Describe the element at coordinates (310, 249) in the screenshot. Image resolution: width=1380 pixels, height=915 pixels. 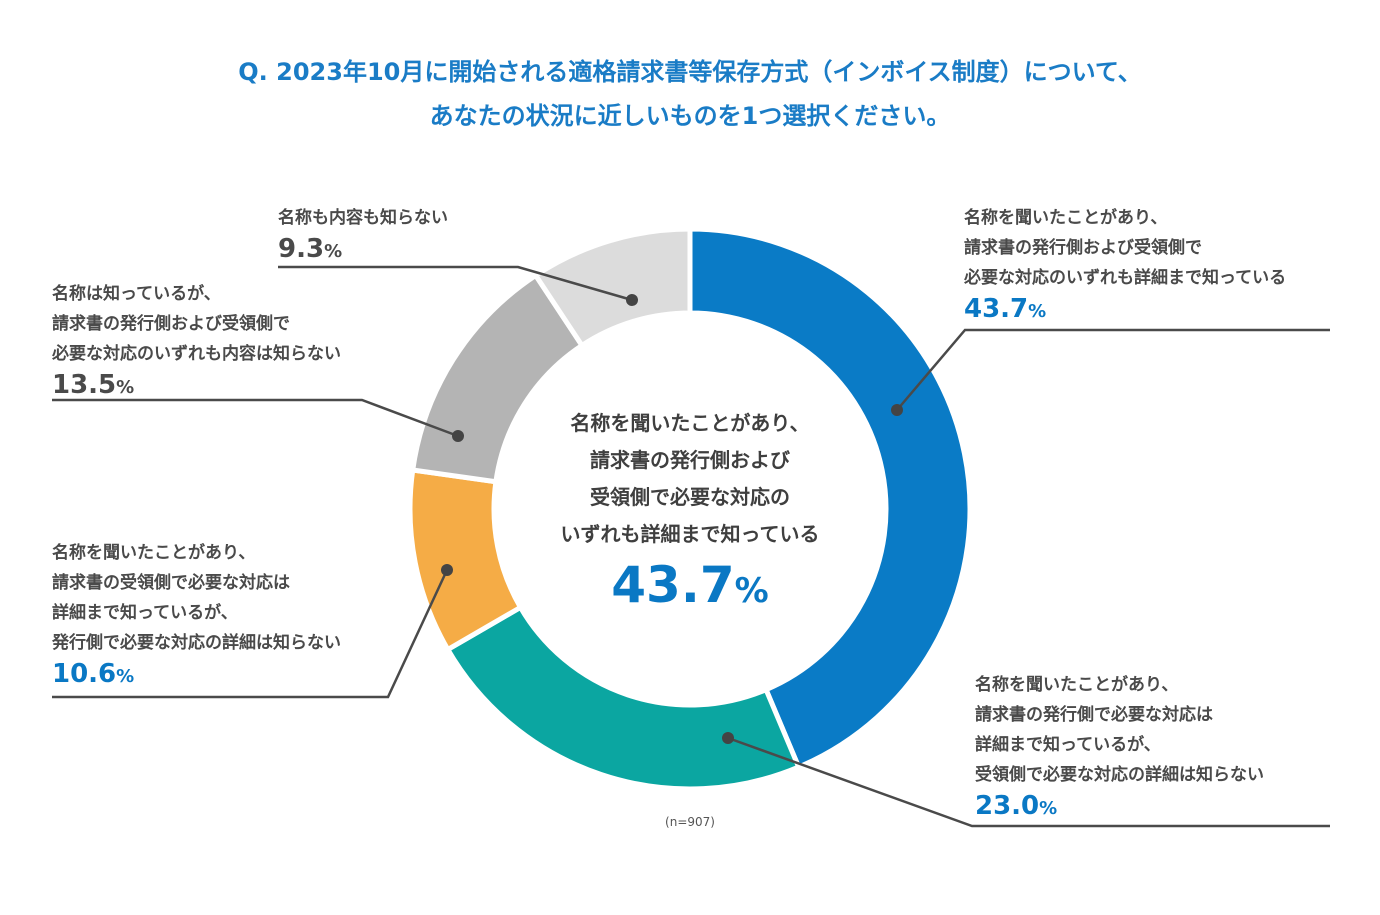
I see `data-label: 9.3%` at that location.